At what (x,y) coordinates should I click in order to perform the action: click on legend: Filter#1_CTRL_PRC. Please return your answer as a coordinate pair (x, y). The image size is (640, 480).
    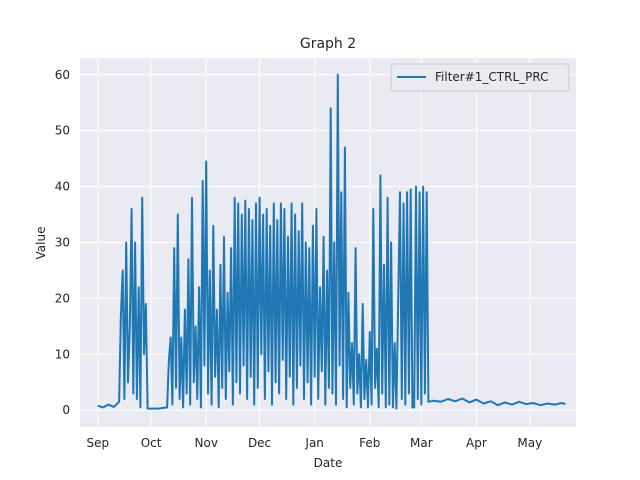
    Looking at the image, I should click on (480, 77).